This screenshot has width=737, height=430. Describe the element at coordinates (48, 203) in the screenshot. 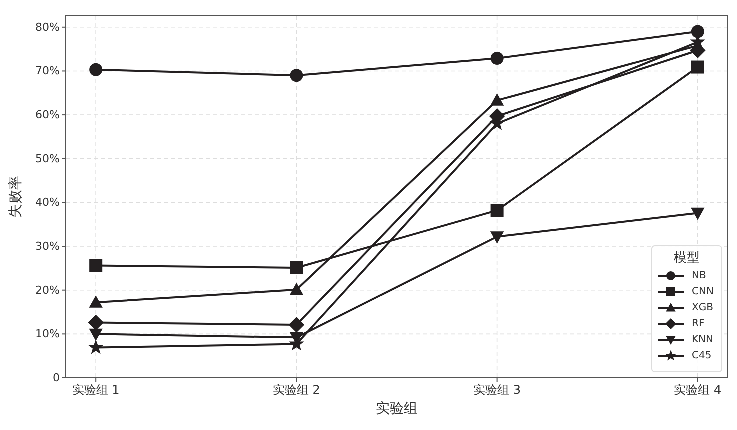

I see `y-tick-label: 40%` at that location.